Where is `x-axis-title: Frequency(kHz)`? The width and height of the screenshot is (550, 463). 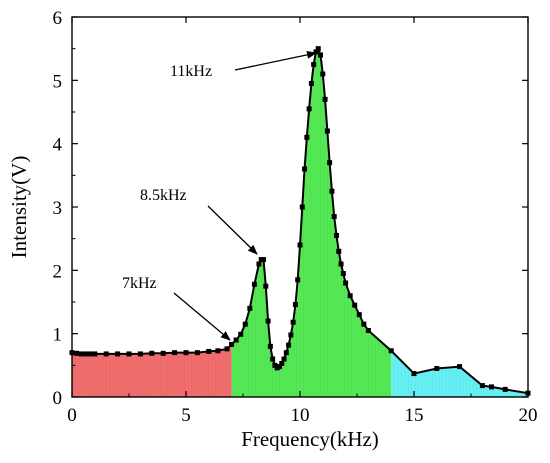
x-axis-title: Frequency(kHz) is located at coordinates (310, 439).